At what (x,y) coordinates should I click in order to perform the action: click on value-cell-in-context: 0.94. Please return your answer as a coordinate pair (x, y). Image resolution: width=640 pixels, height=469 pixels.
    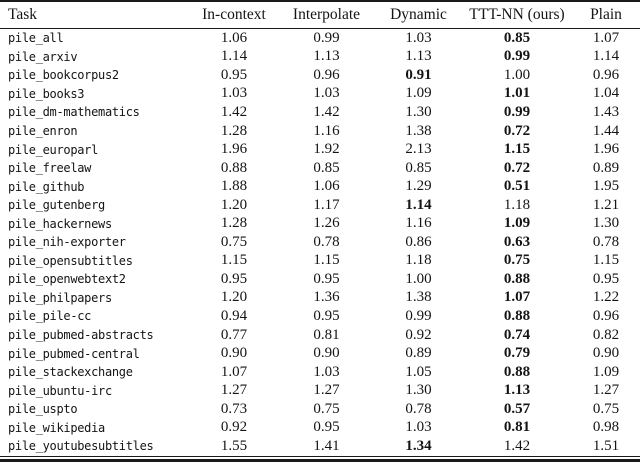
    Looking at the image, I should click on (234, 315).